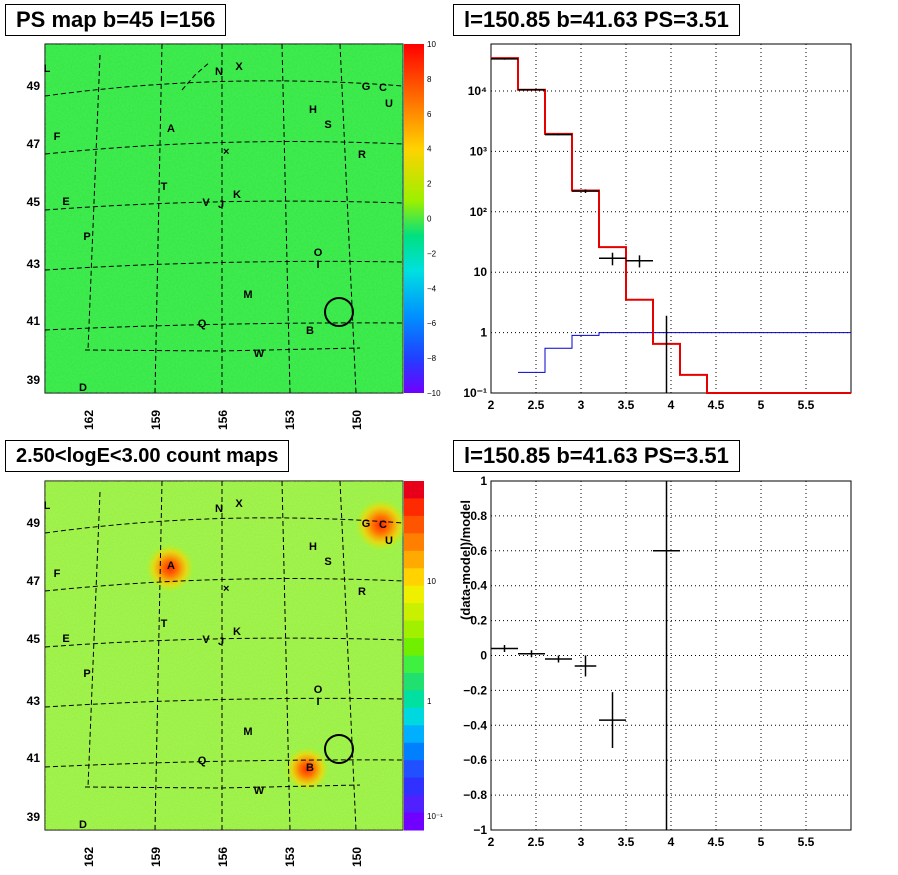 Image resolution: width=898 pixels, height=875 pixels. Describe the element at coordinates (581, 405) in the screenshot. I see `spectrum-x-tick: 3` at that location.